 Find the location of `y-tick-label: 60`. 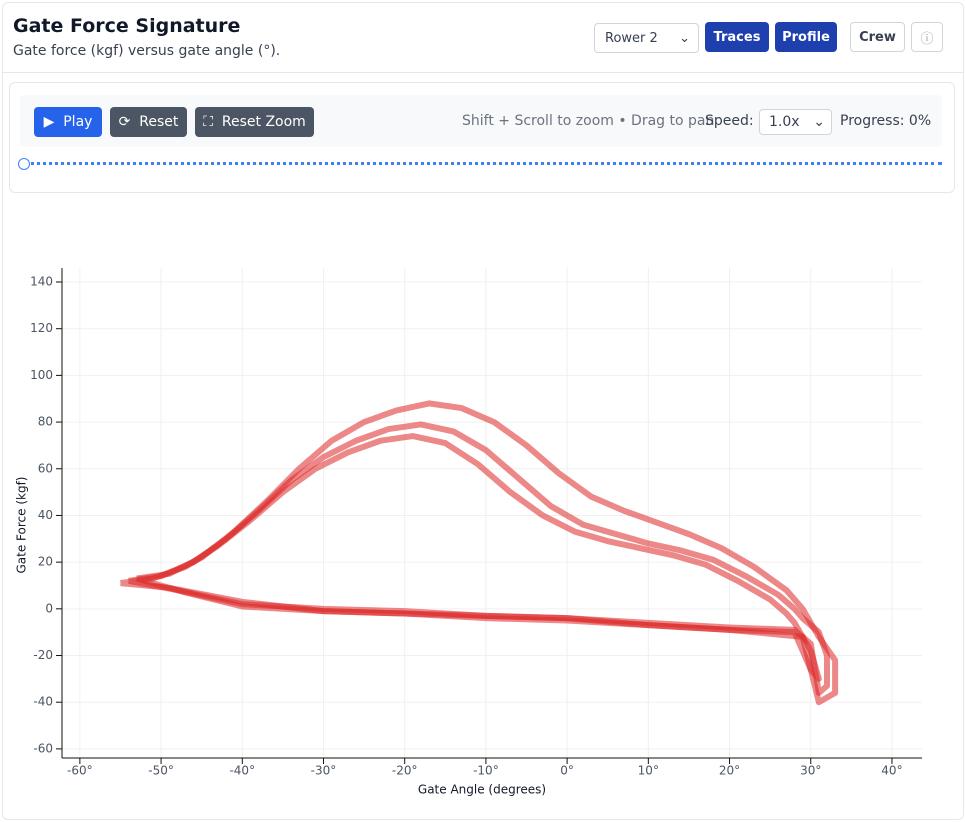

y-tick-label: 60 is located at coordinates (45, 468).